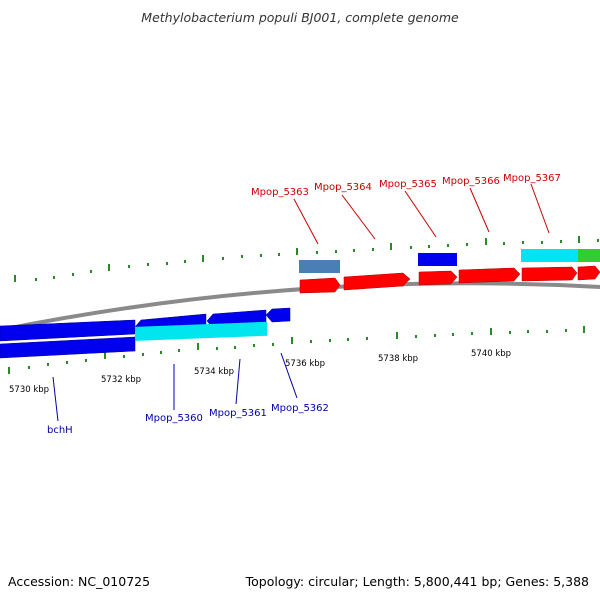 This screenshot has width=600, height=600. Describe the element at coordinates (79, 581) in the screenshot. I see `accession-label: Accession: NC_010725` at that location.